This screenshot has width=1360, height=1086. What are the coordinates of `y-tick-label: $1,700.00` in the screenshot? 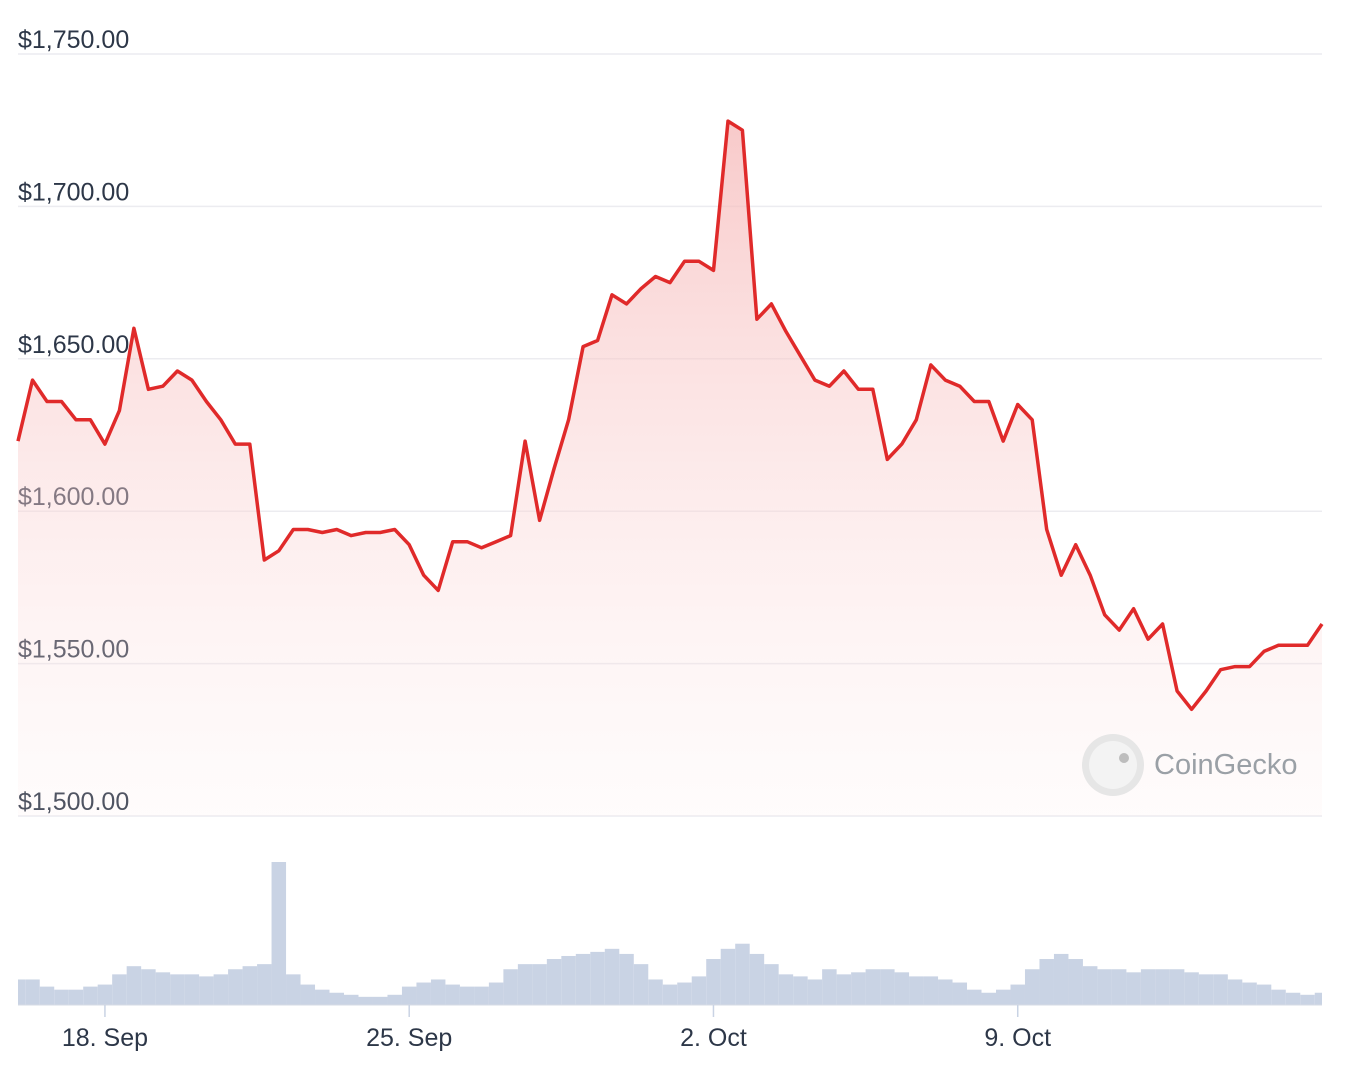 It's located at (73, 192).